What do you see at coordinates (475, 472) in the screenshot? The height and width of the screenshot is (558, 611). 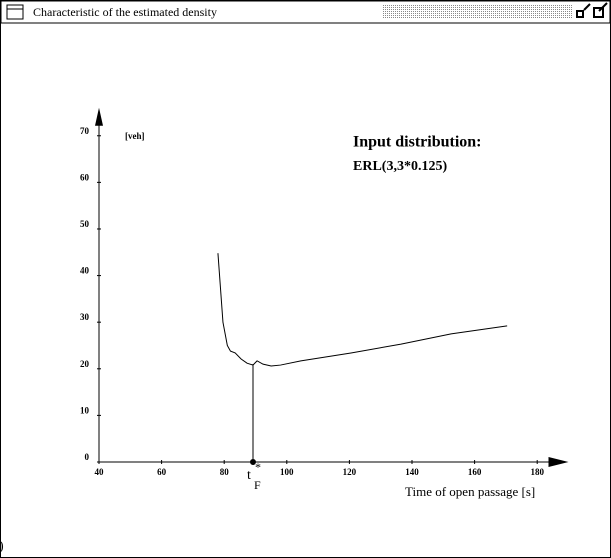 I see `x-tick-label: 160` at bounding box center [475, 472].